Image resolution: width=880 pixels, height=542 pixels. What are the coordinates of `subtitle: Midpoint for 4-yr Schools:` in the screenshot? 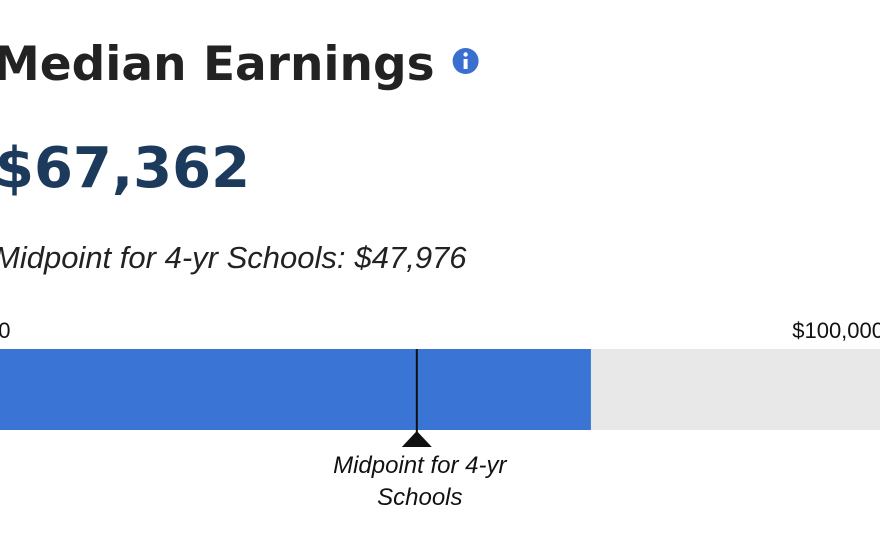 It's located at (172, 257).